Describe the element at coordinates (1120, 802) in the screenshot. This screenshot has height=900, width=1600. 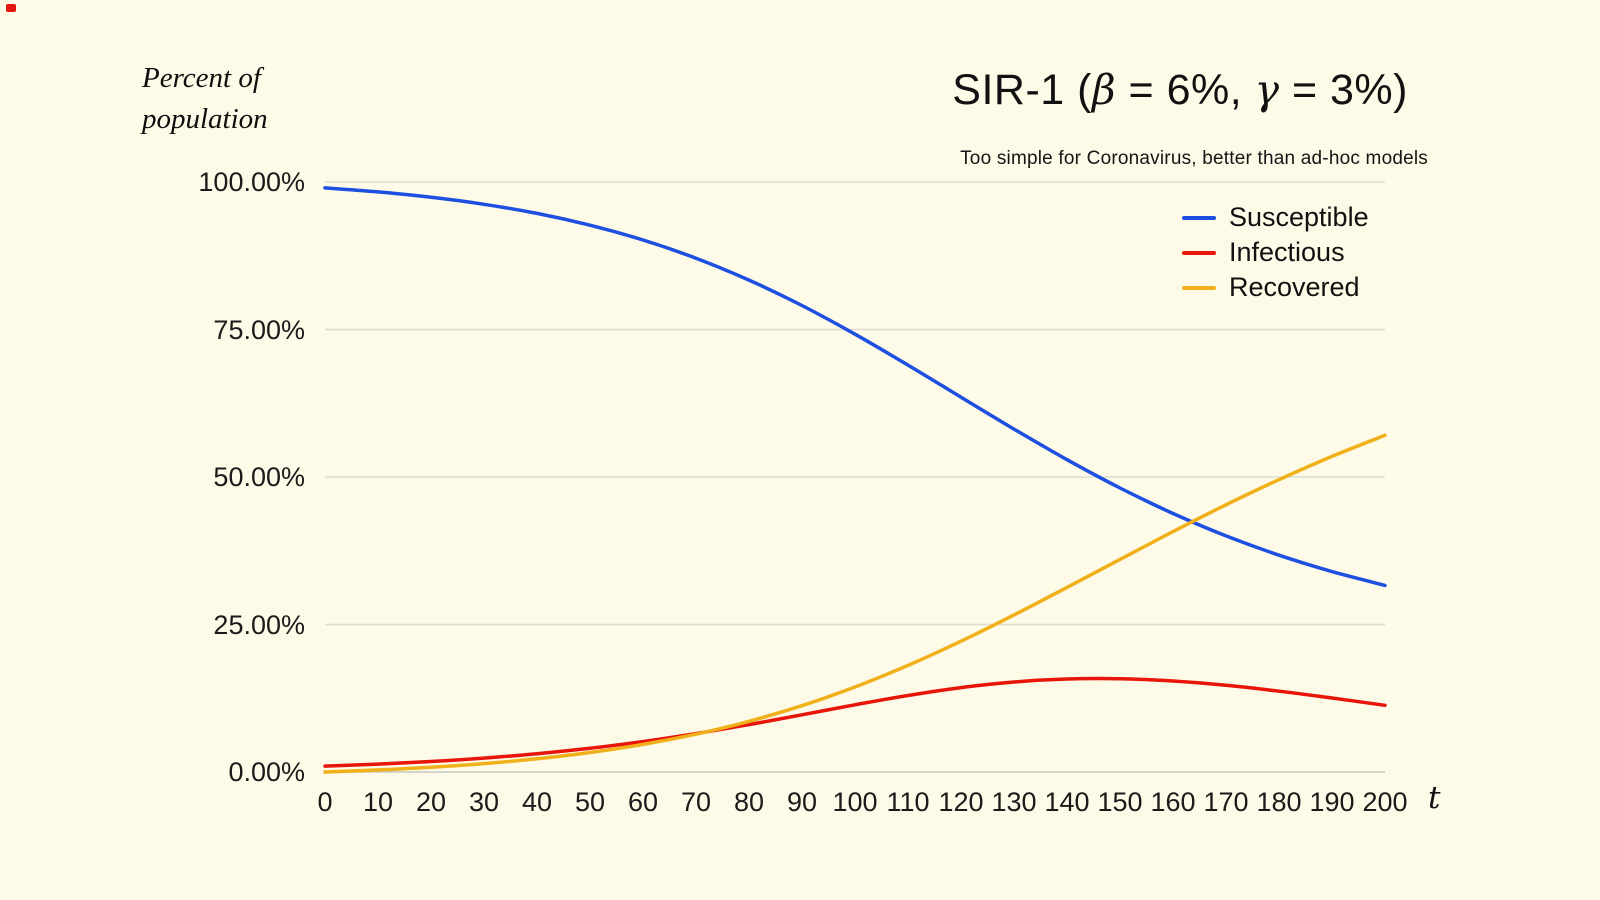
I see `x-tick-label-150: 150` at that location.